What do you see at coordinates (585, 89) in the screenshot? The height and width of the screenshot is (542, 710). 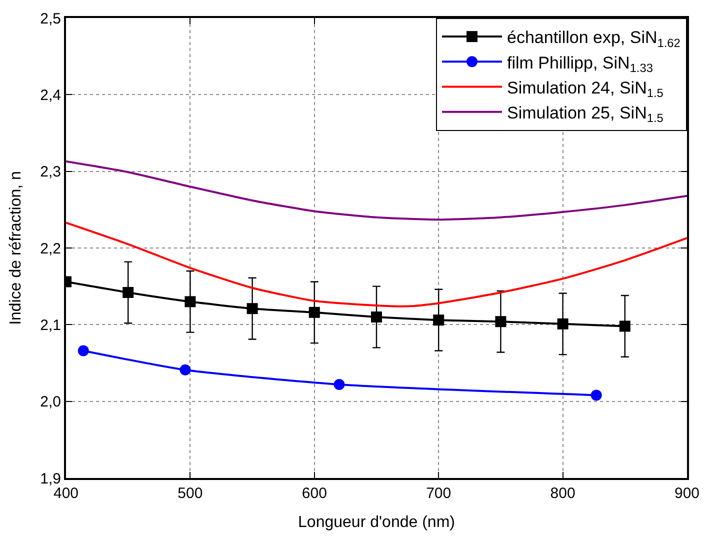 I see `legend-label: Simulation 24, SiN$_{1.5}$` at bounding box center [585, 89].